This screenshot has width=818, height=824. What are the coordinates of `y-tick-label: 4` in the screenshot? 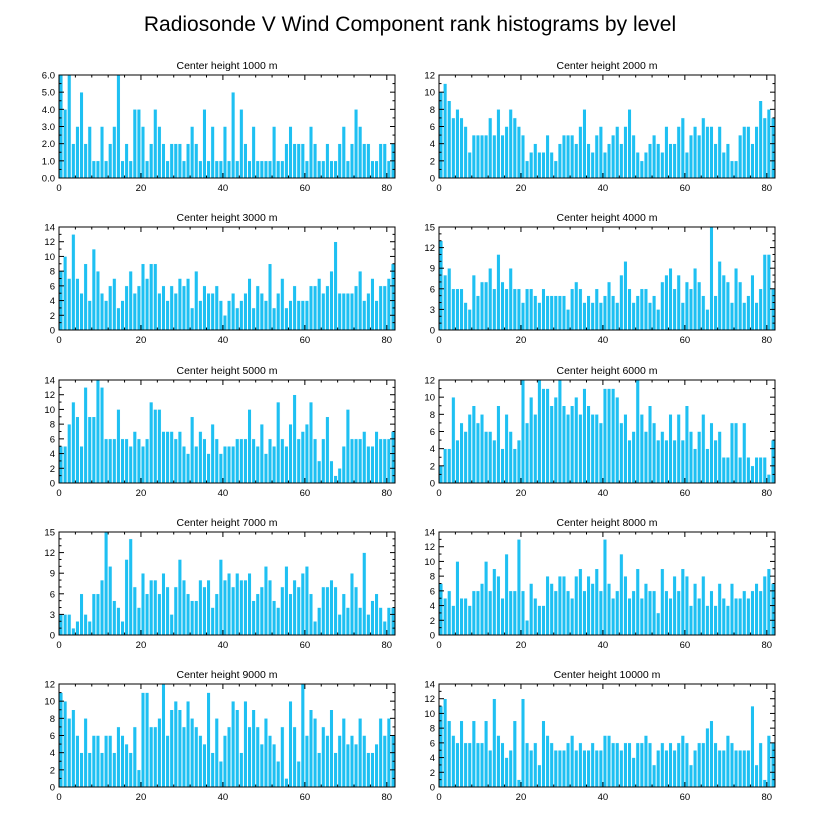 It's located at (432, 606).